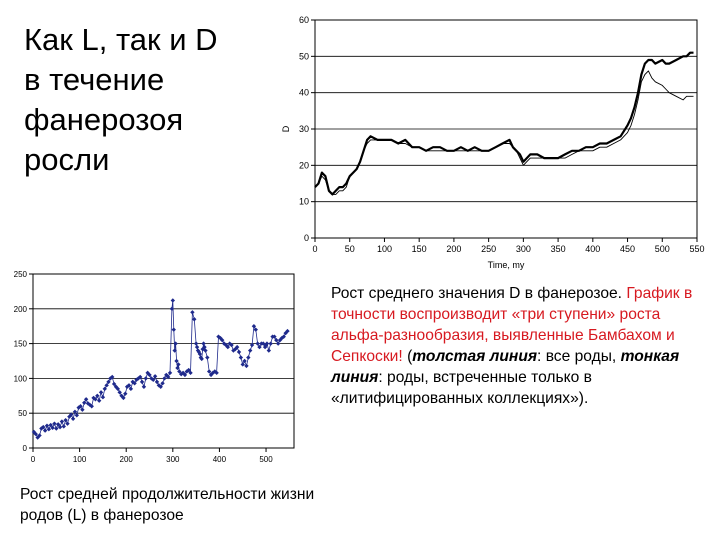 This screenshot has width=720, height=540. I want to click on y-tick-label: 20, so click(304, 165).